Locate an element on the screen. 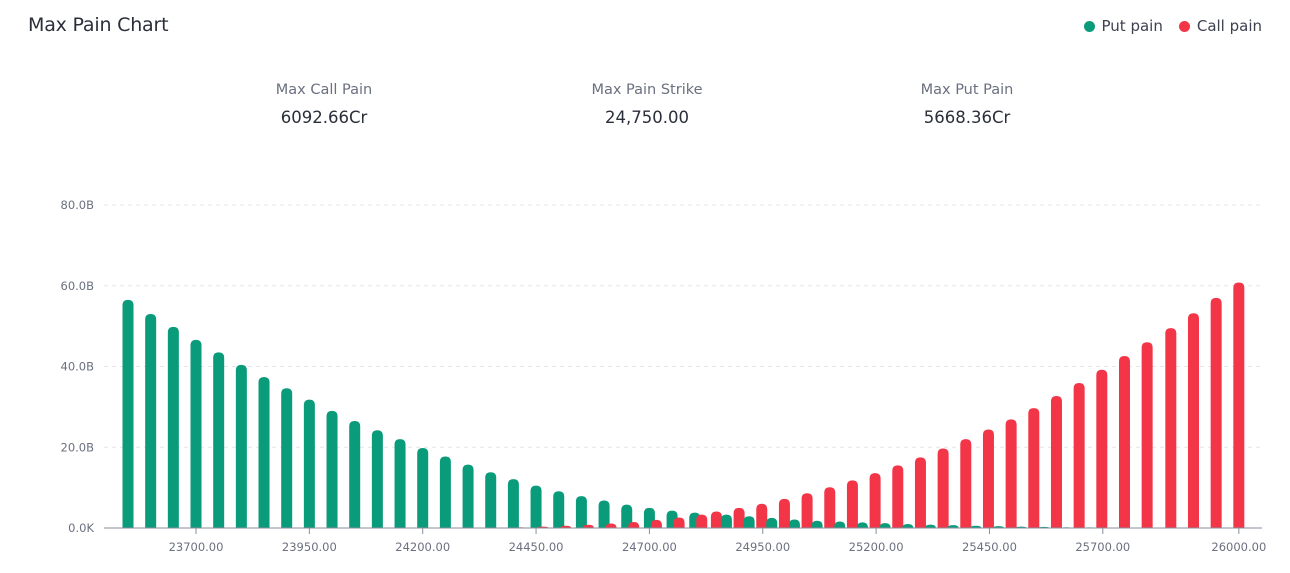 This screenshot has width=1290, height=573. x-tick-label: 26000.00 is located at coordinates (1238, 547).